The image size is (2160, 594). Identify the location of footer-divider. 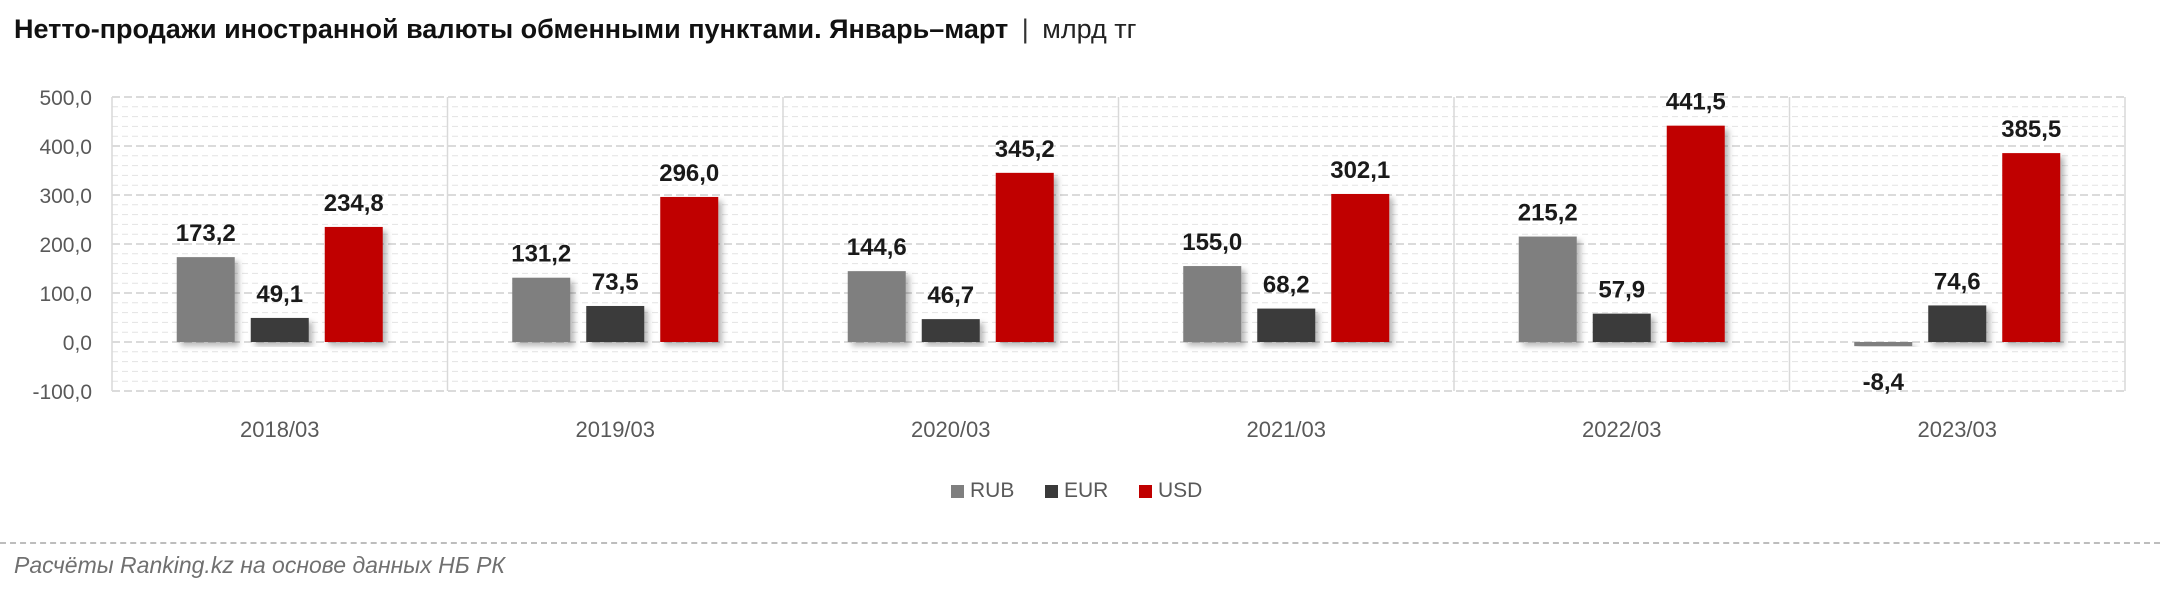
(1080, 543).